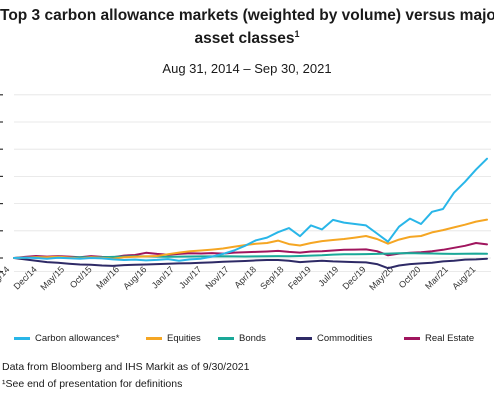 This screenshot has width=494, height=412. Describe the element at coordinates (163, 277) in the screenshot. I see `x-tick-label: Jan/17` at that location.